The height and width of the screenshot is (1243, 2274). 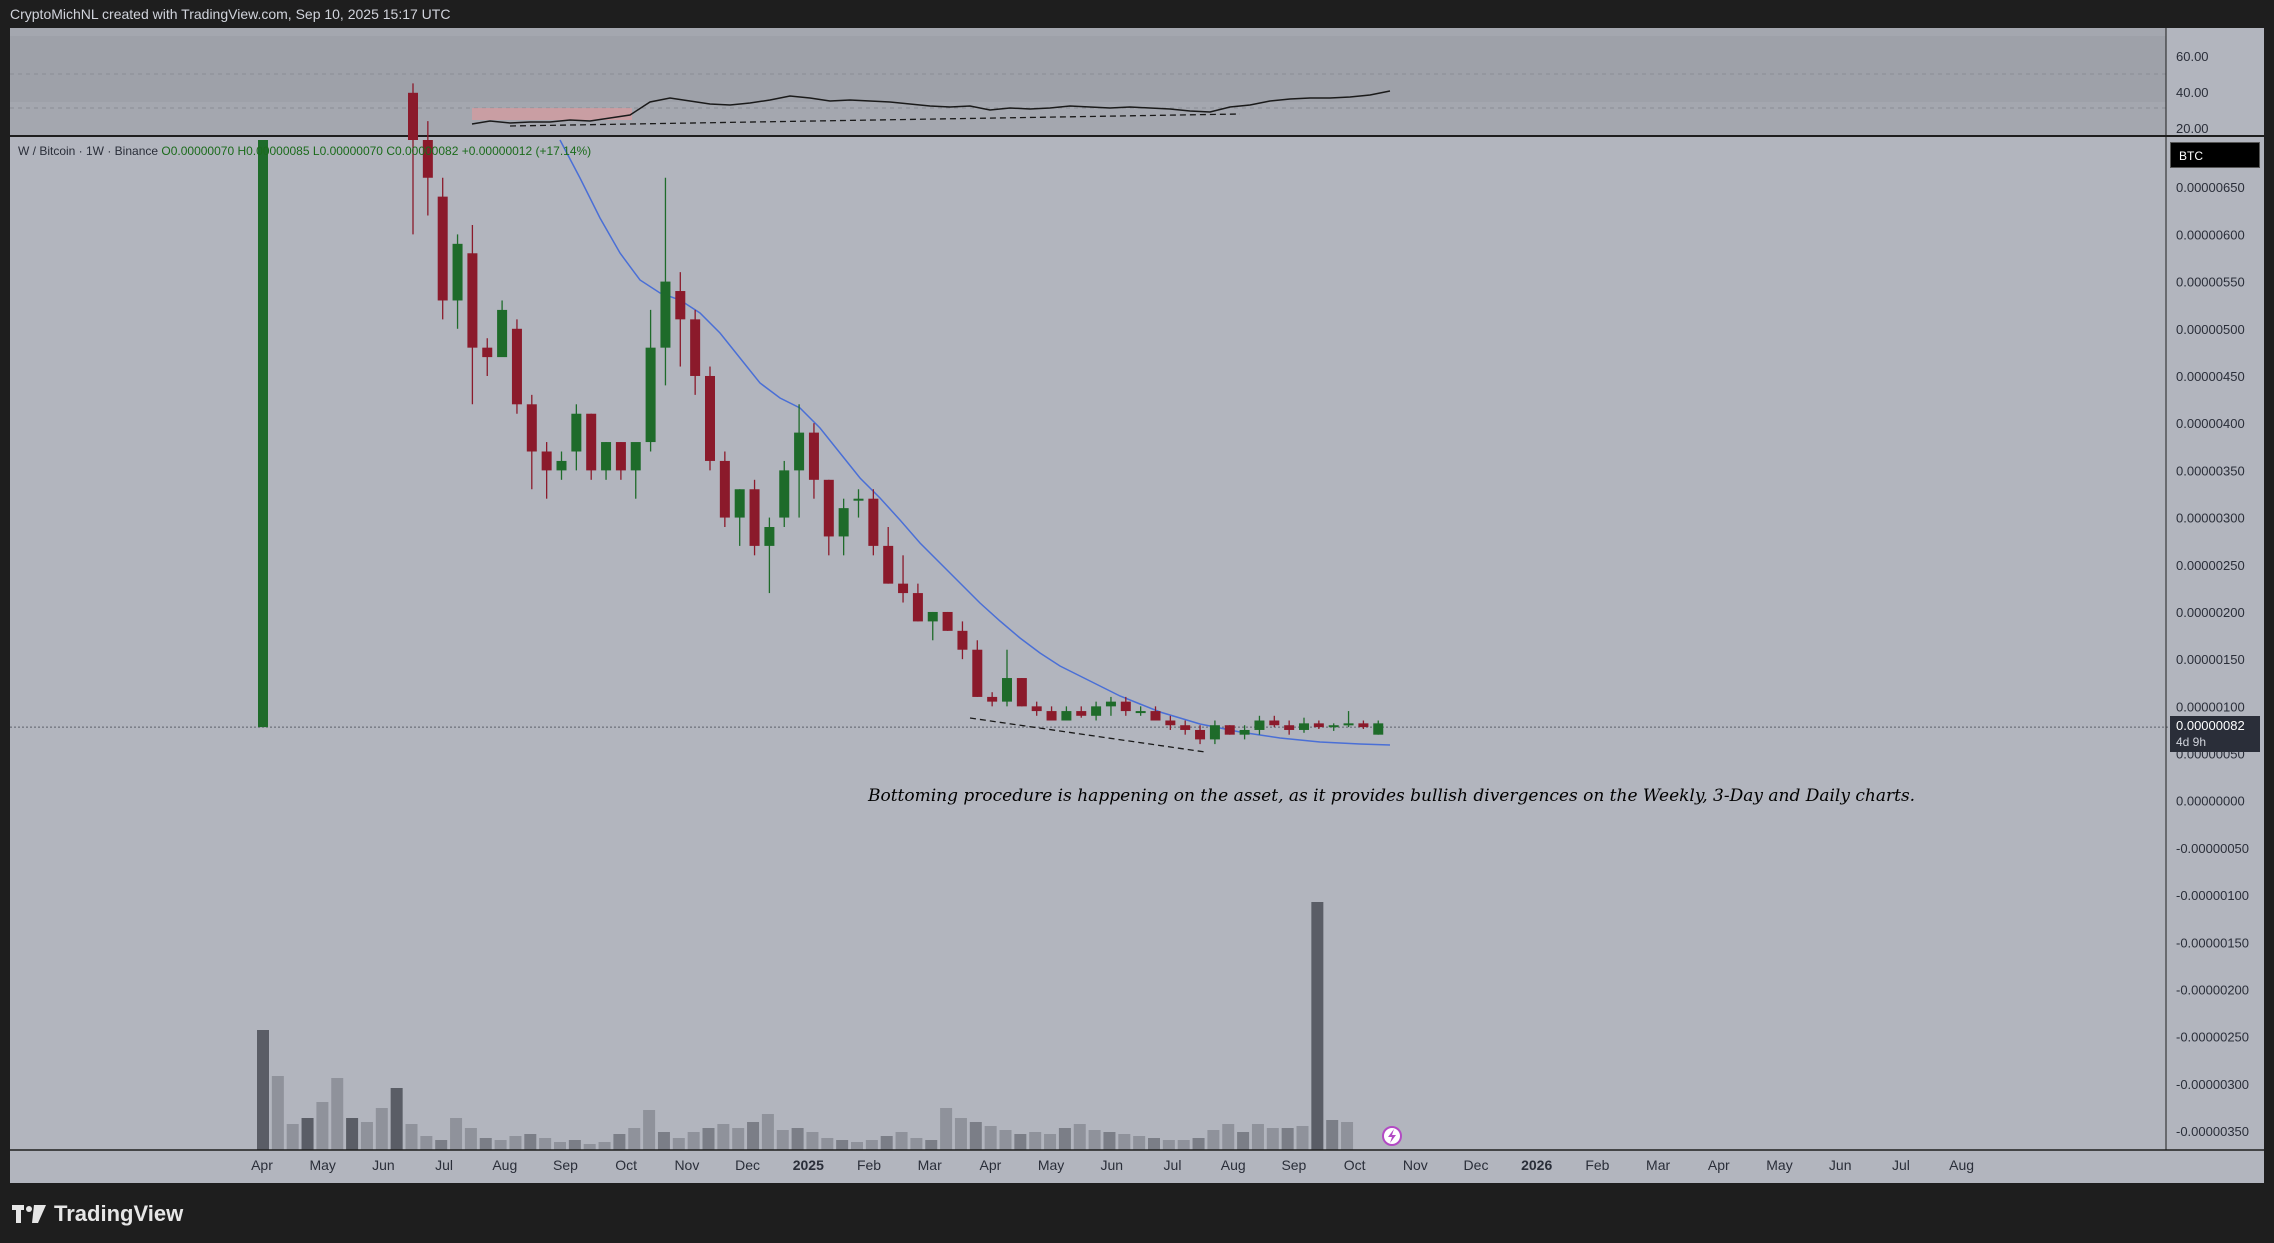 What do you see at coordinates (2191, 742) in the screenshot?
I see `bar-countdown: 4d 9h` at bounding box center [2191, 742].